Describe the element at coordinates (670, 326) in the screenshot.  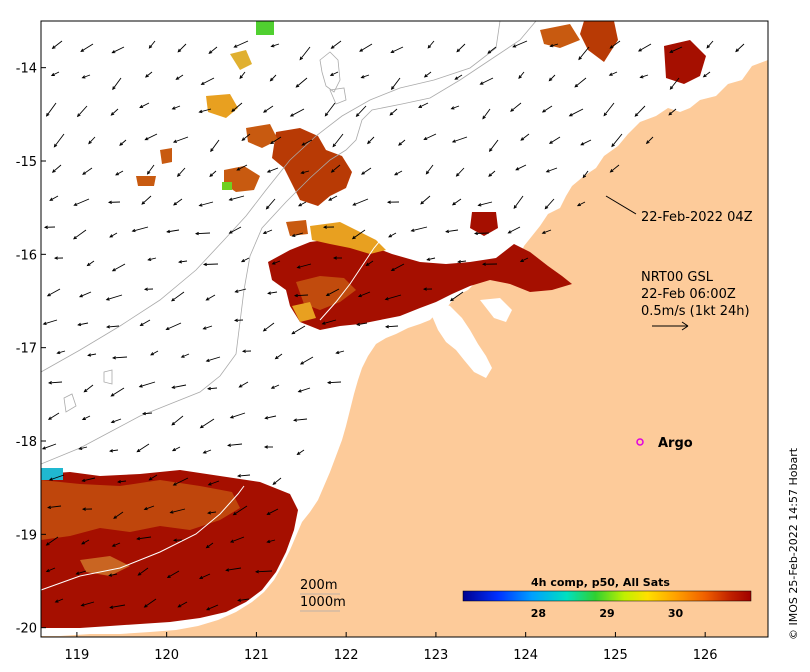
I see `scale-arrow` at that location.